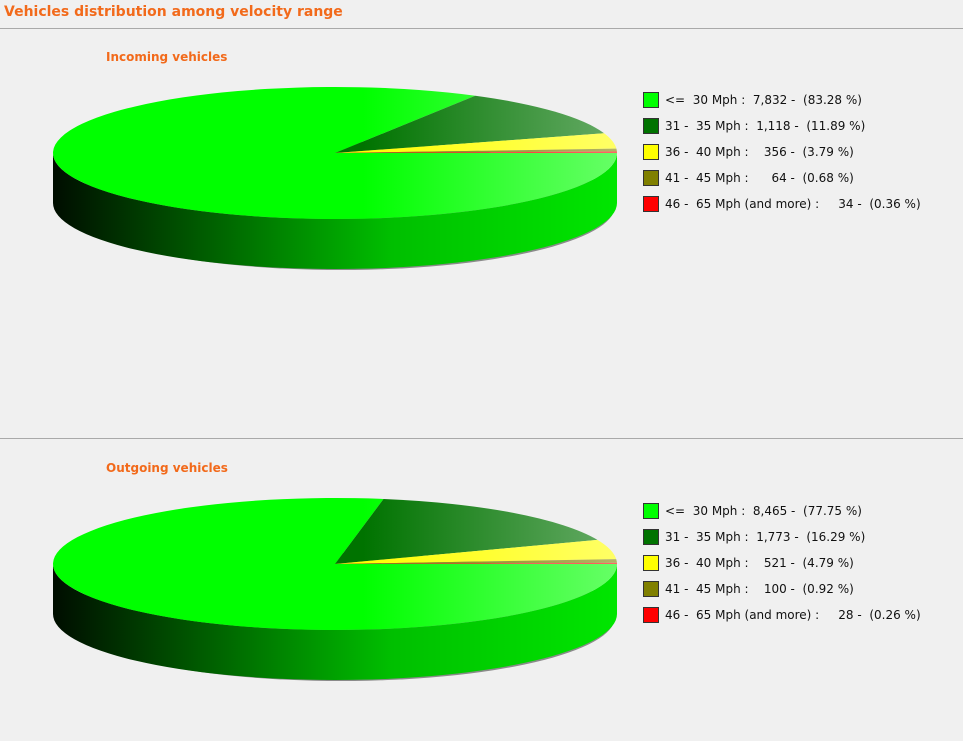 This screenshot has width=963, height=741. I want to click on legend-item-36-40: 36 - 40 Mph : 521 - (4.79 %), so click(782, 563).